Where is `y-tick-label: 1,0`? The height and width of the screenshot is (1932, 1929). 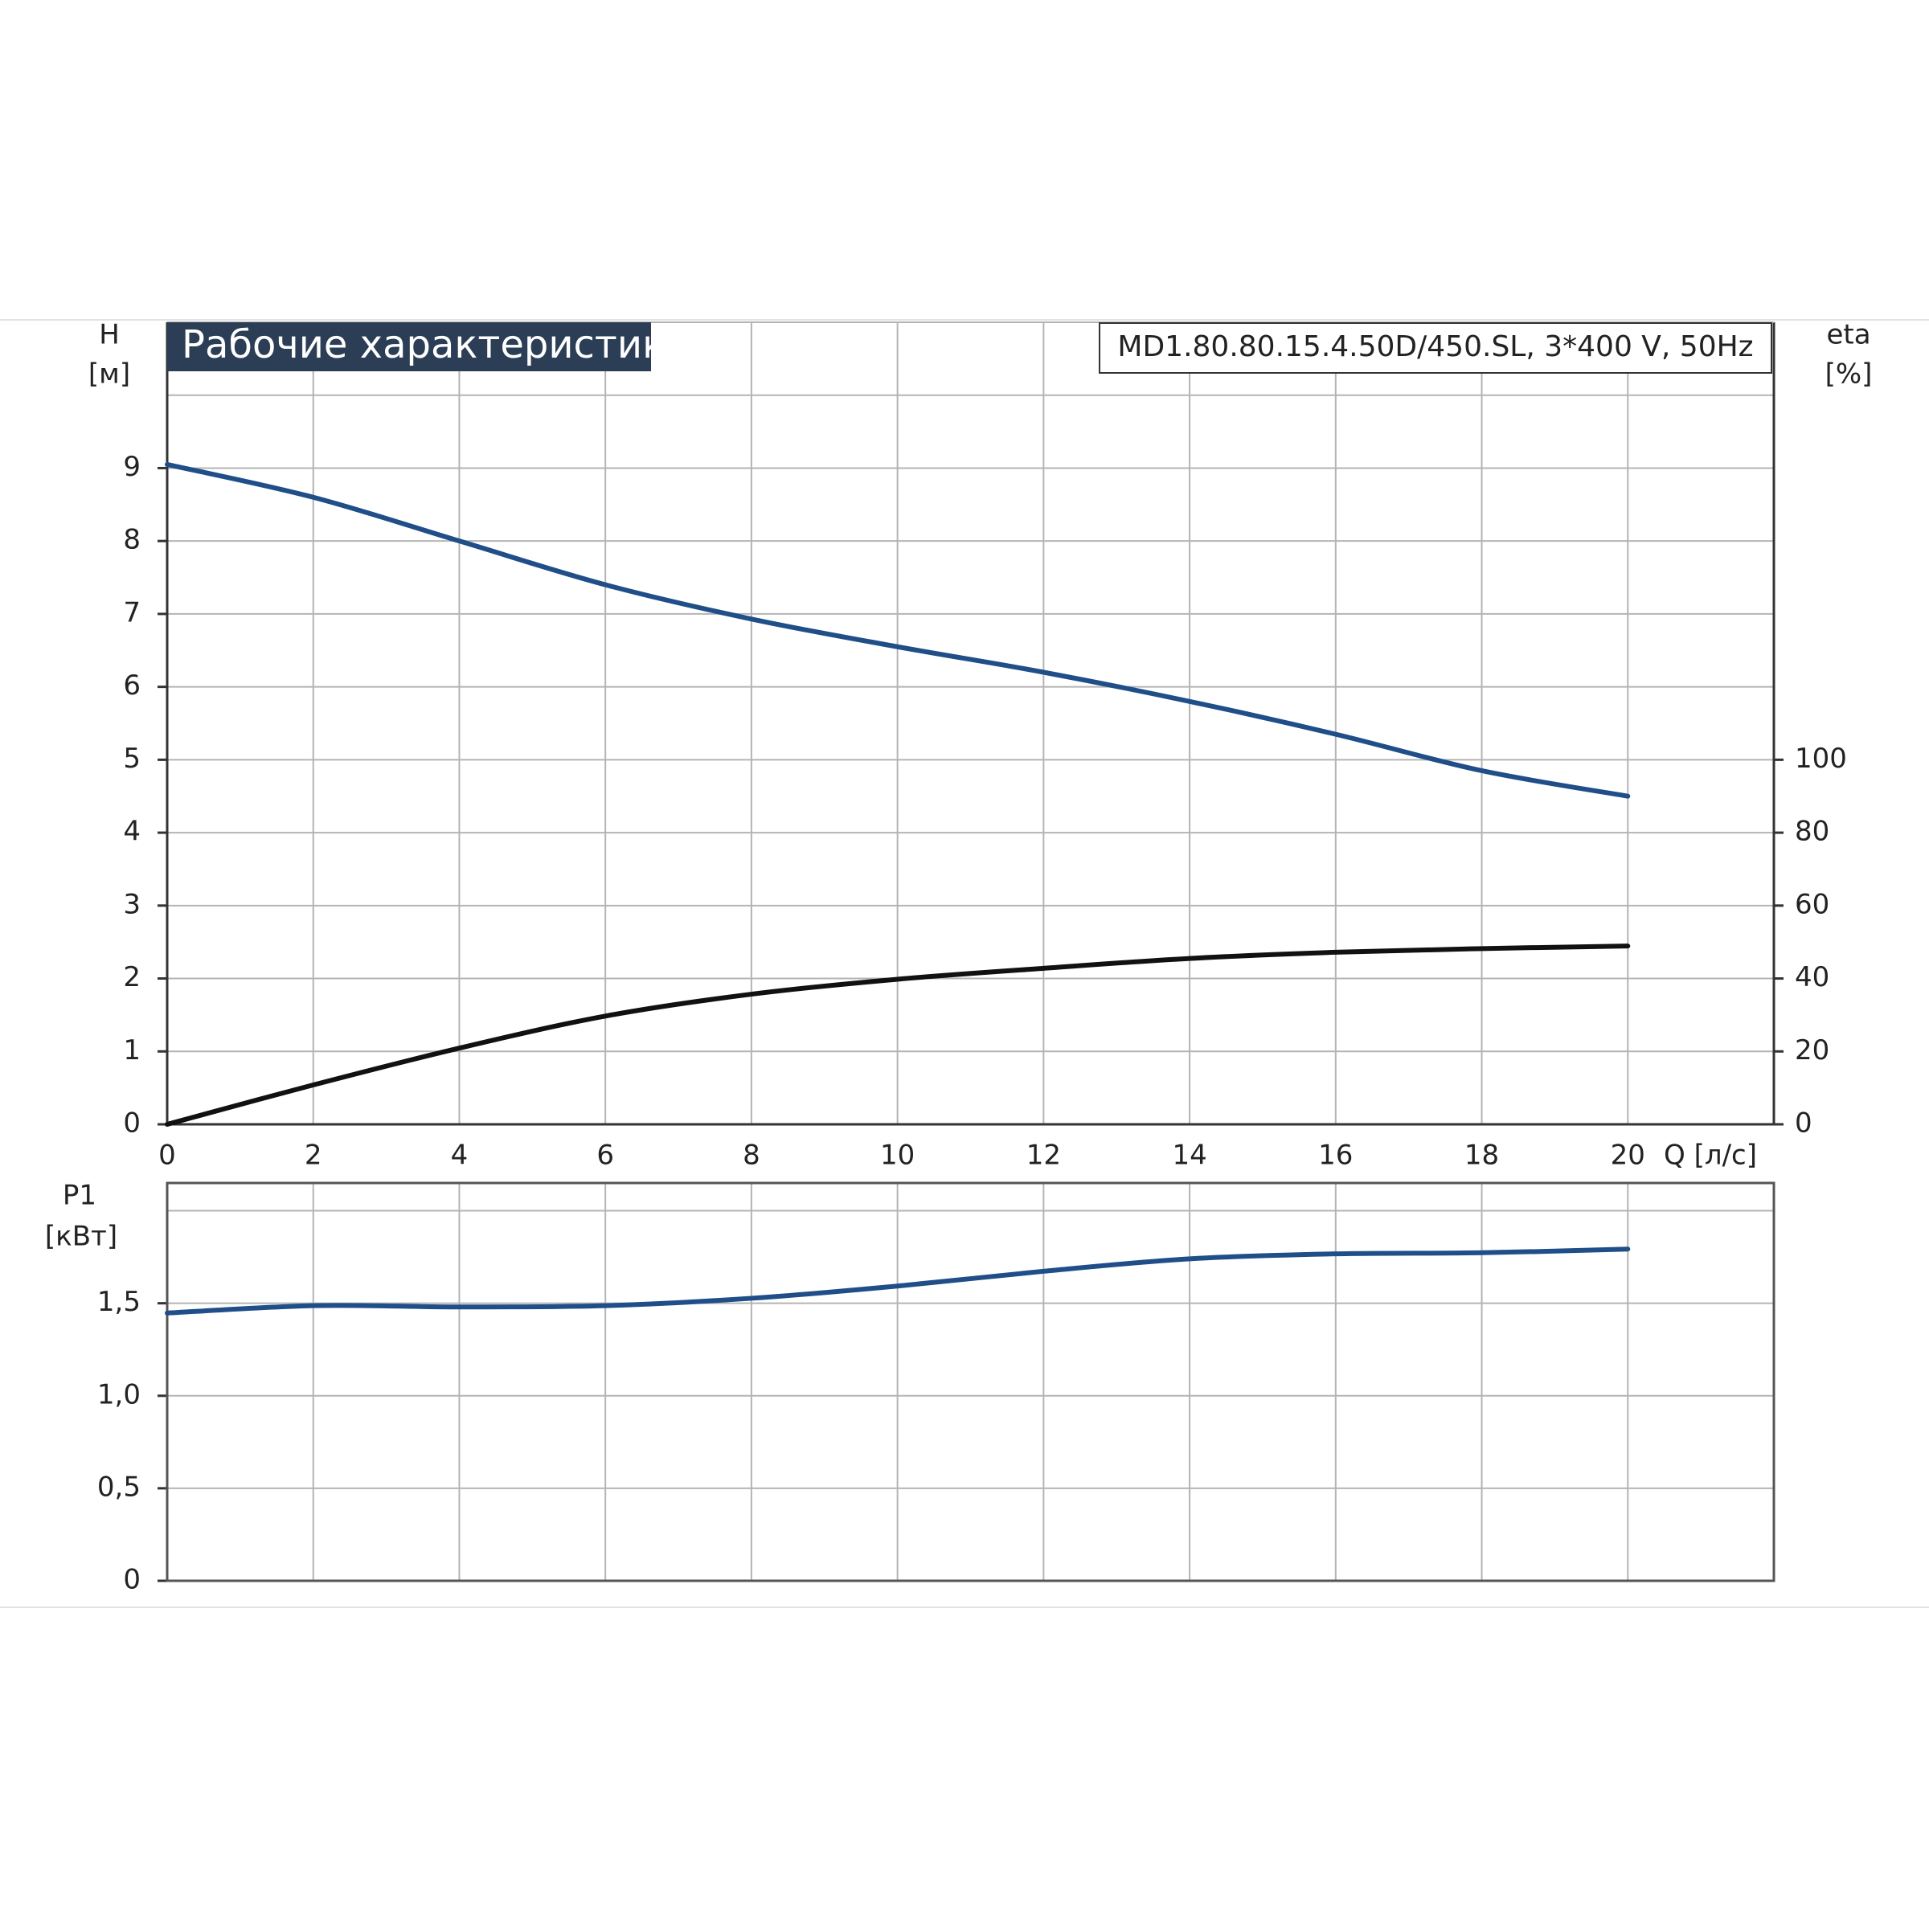
y-tick-label: 1,0 is located at coordinates (119, 1394).